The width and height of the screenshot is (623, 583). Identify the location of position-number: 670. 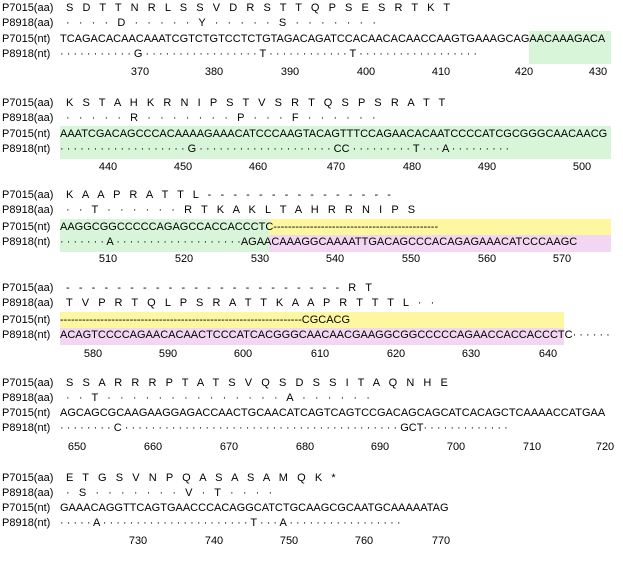
(229, 447).